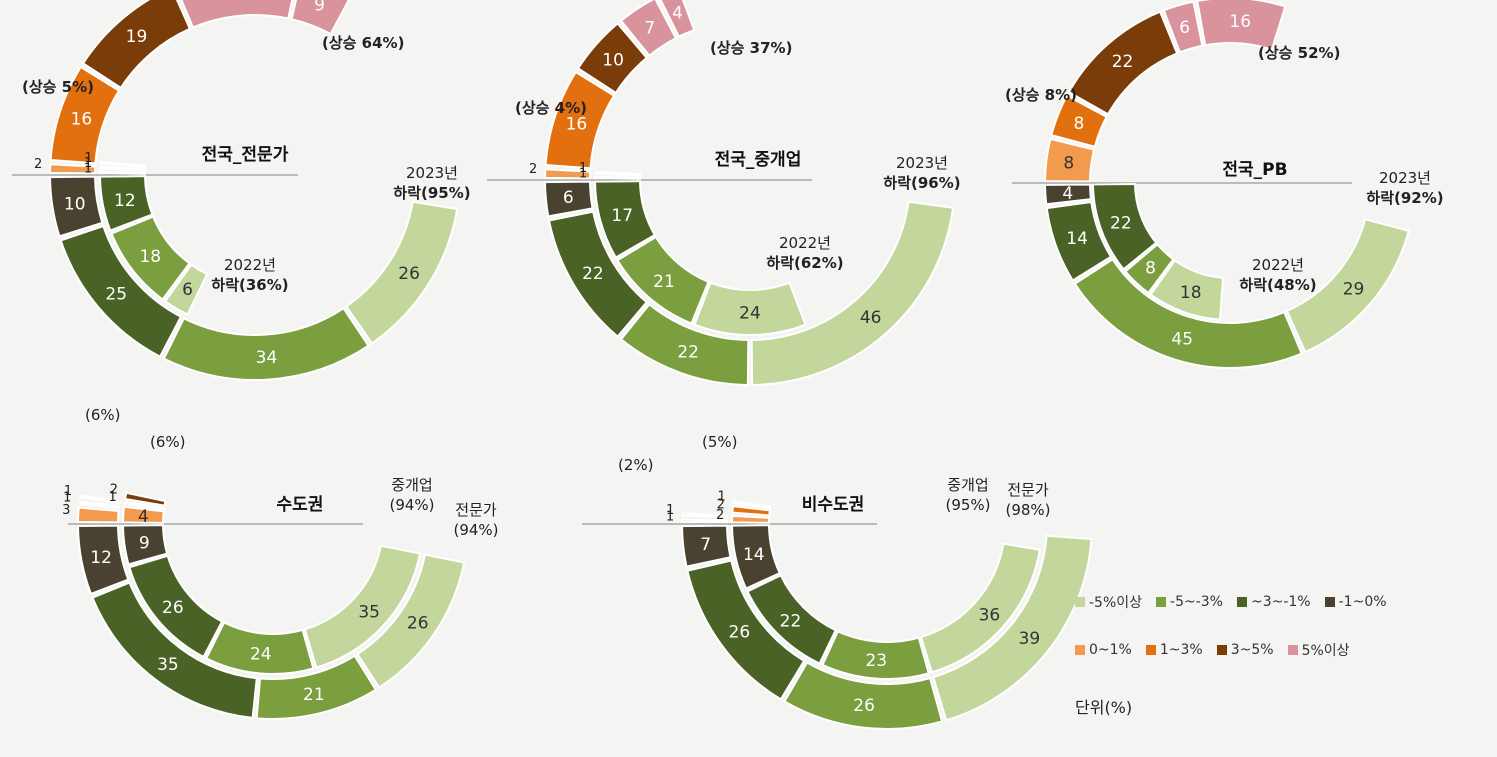 This screenshot has height=757, width=1497. Describe the element at coordinates (150, 257) in the screenshot. I see `segment-label: 18` at that location.